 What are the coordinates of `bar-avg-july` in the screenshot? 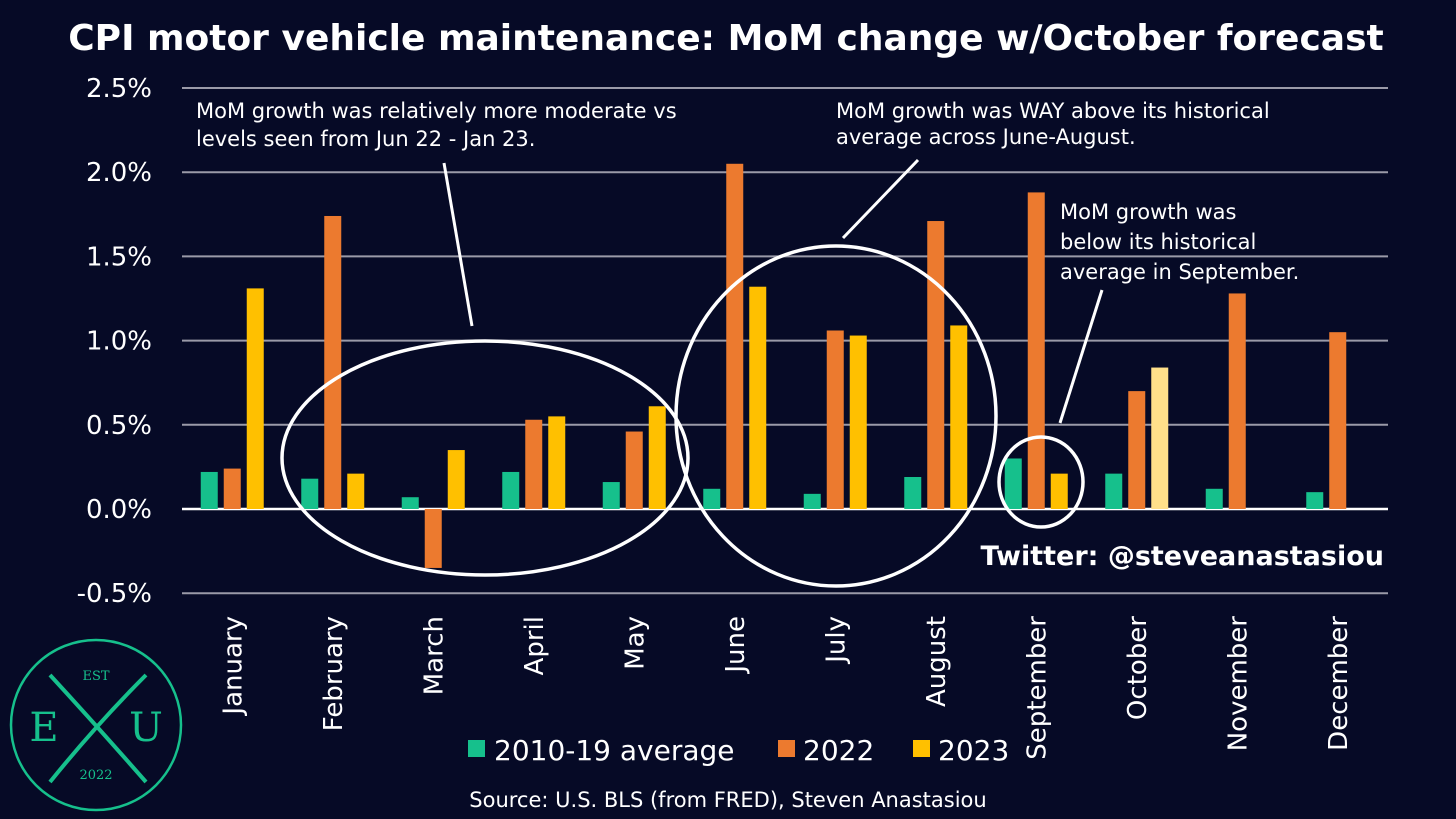 It's located at (812, 501).